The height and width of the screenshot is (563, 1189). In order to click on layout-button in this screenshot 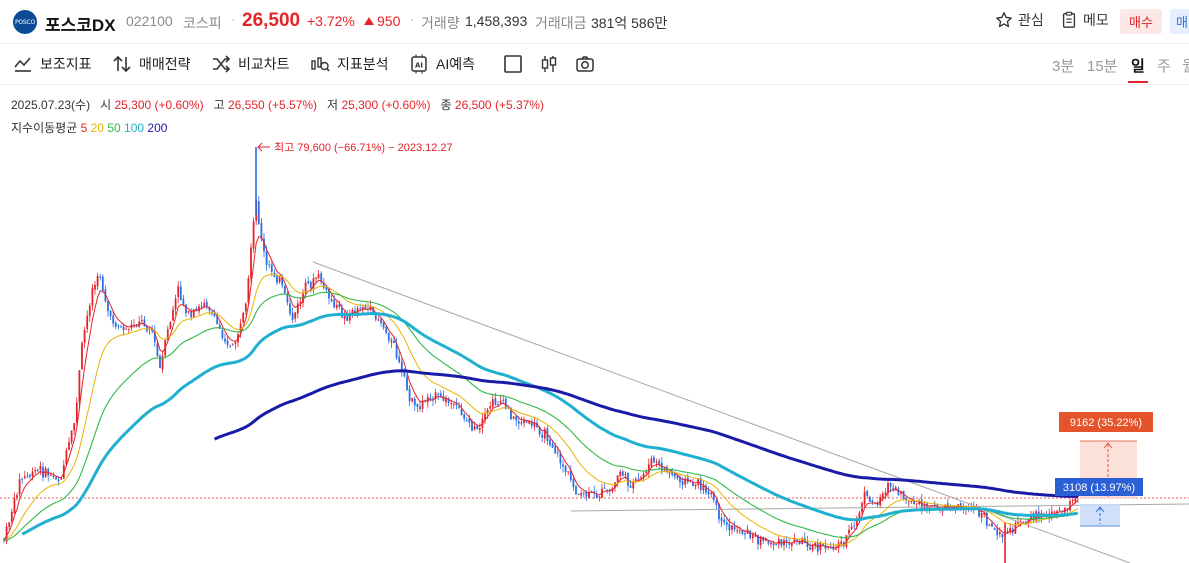, I will do `click(513, 64)`.